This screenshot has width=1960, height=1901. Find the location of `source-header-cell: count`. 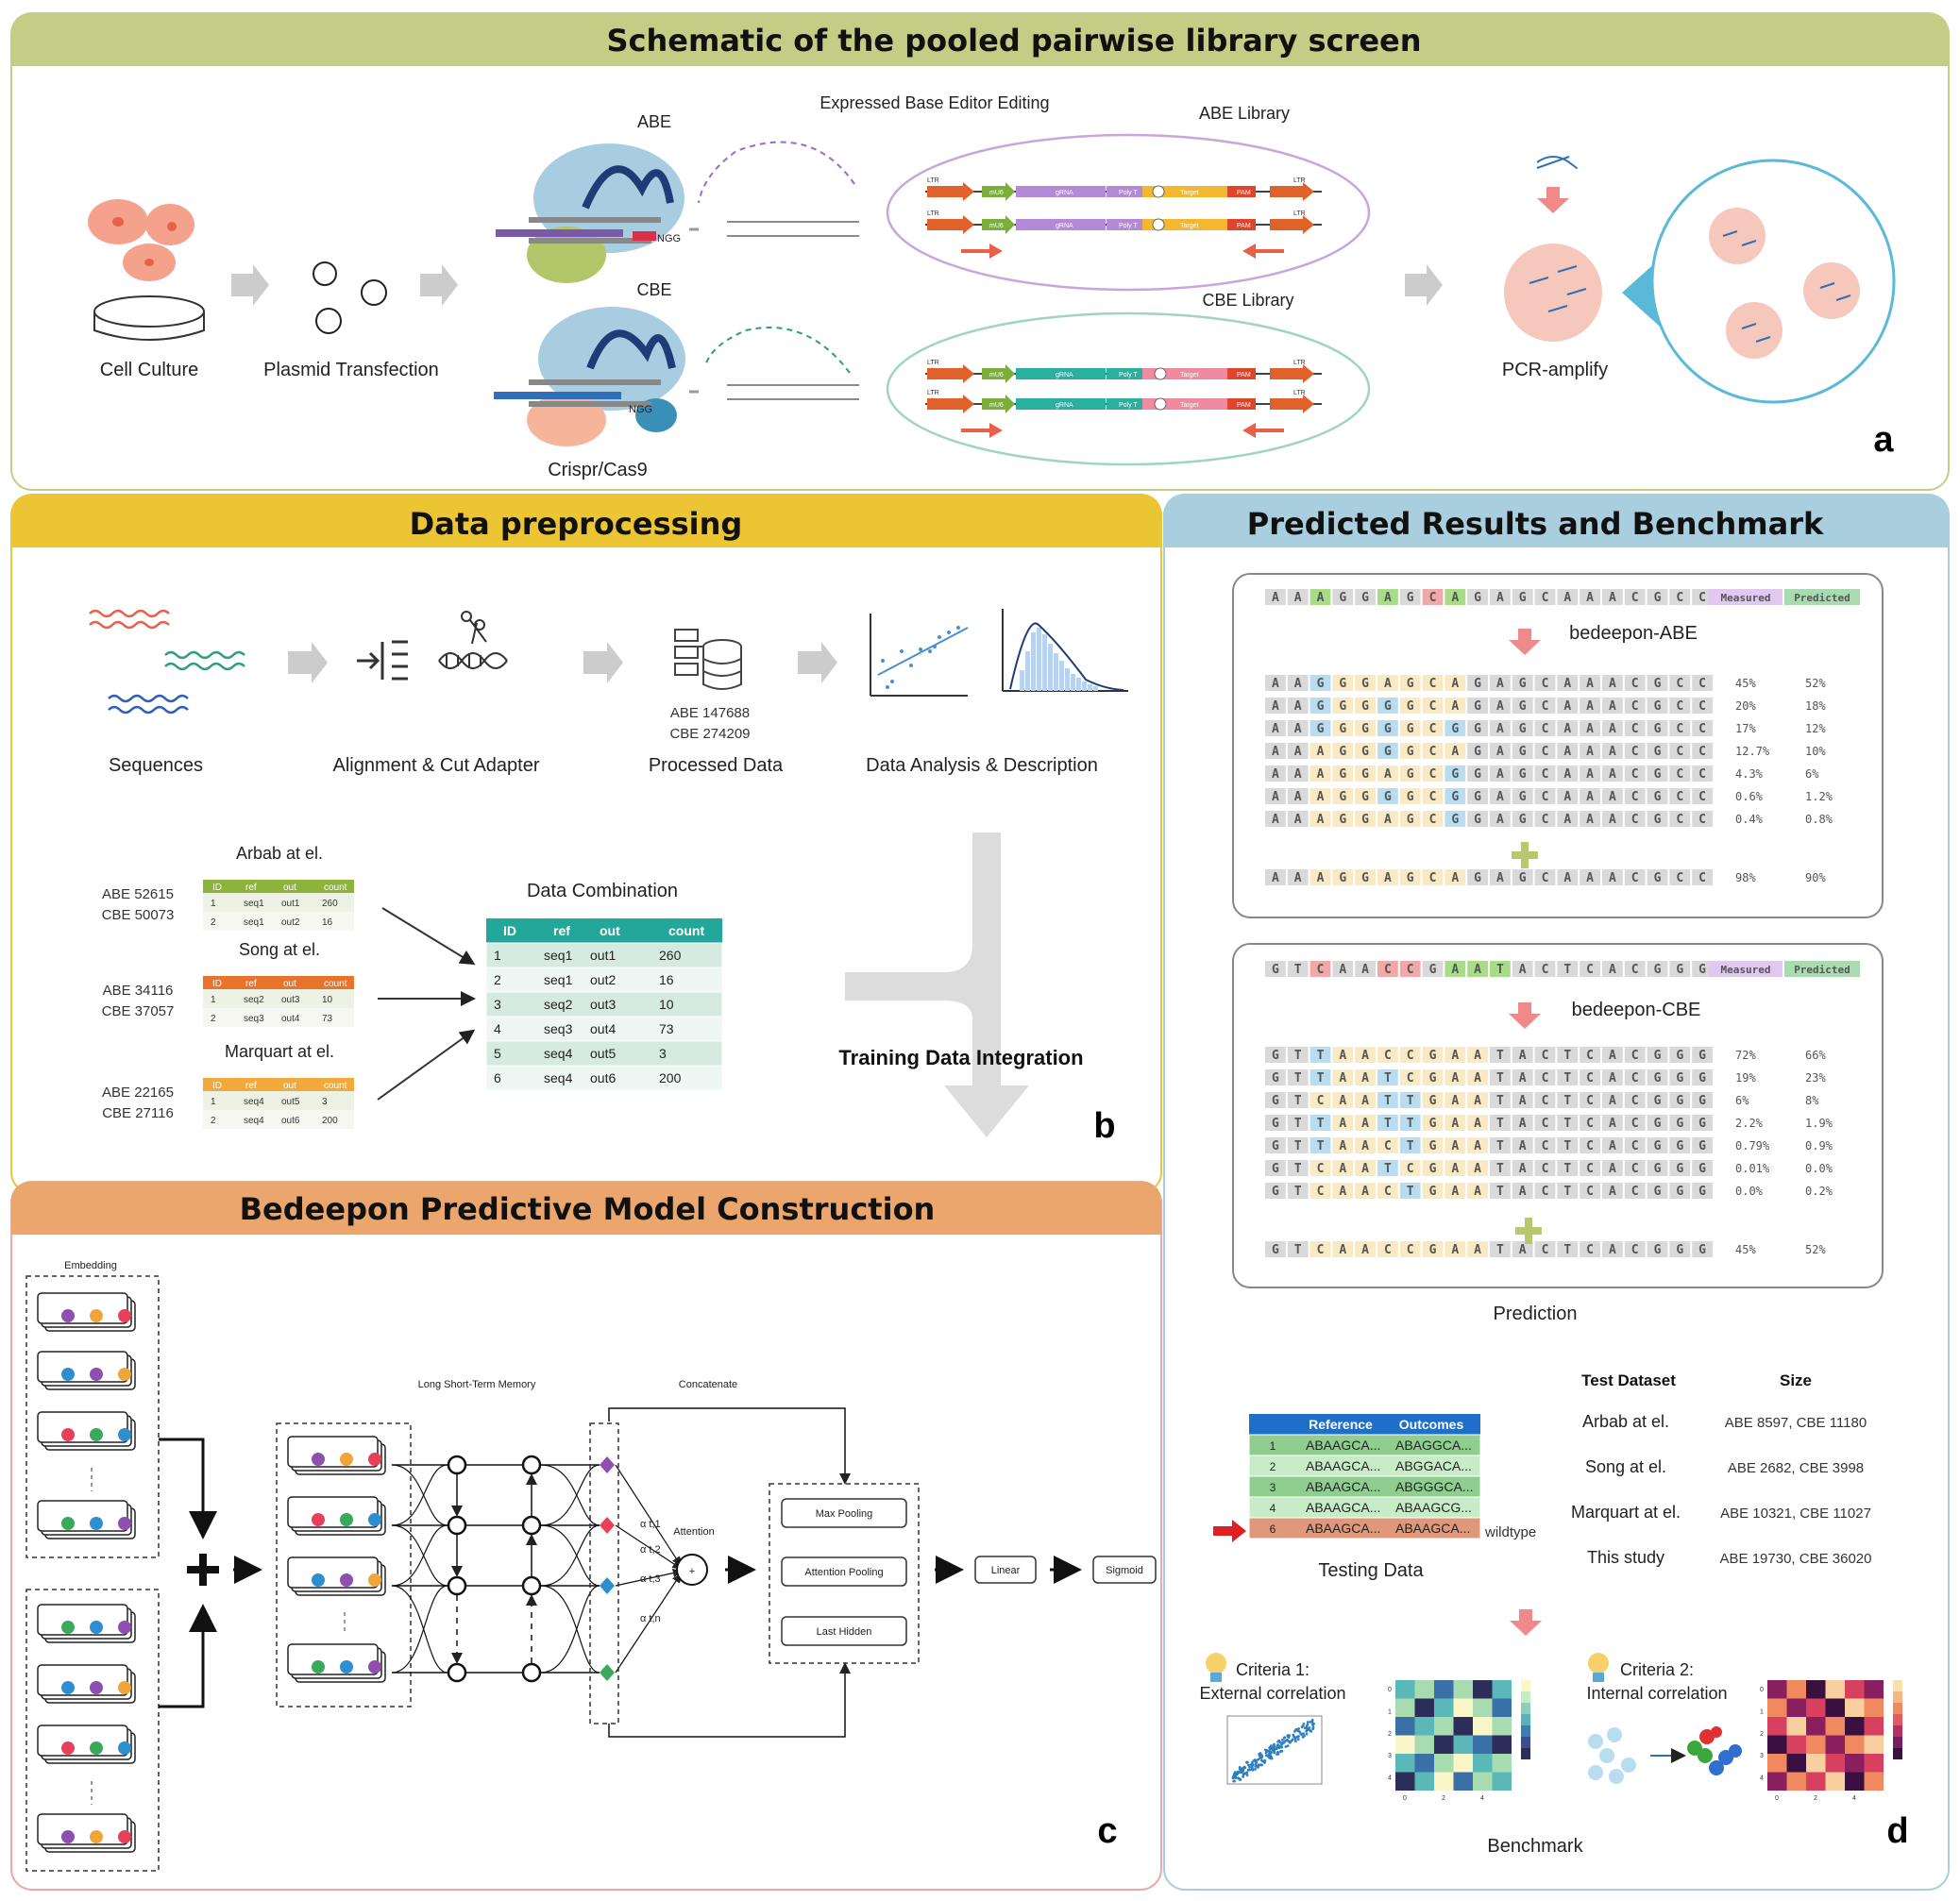

source-header-cell: count is located at coordinates (335, 984).